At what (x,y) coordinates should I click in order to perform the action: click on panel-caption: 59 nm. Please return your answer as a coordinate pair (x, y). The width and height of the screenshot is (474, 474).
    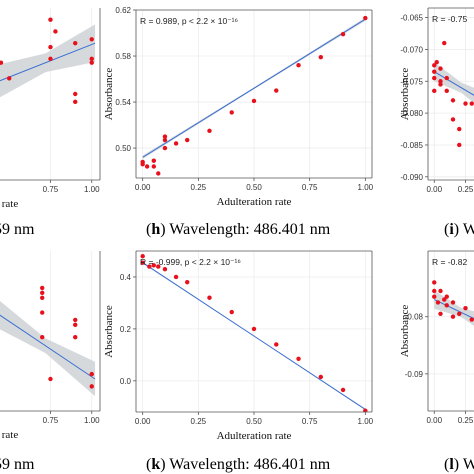
    Looking at the image, I should click on (17, 229).